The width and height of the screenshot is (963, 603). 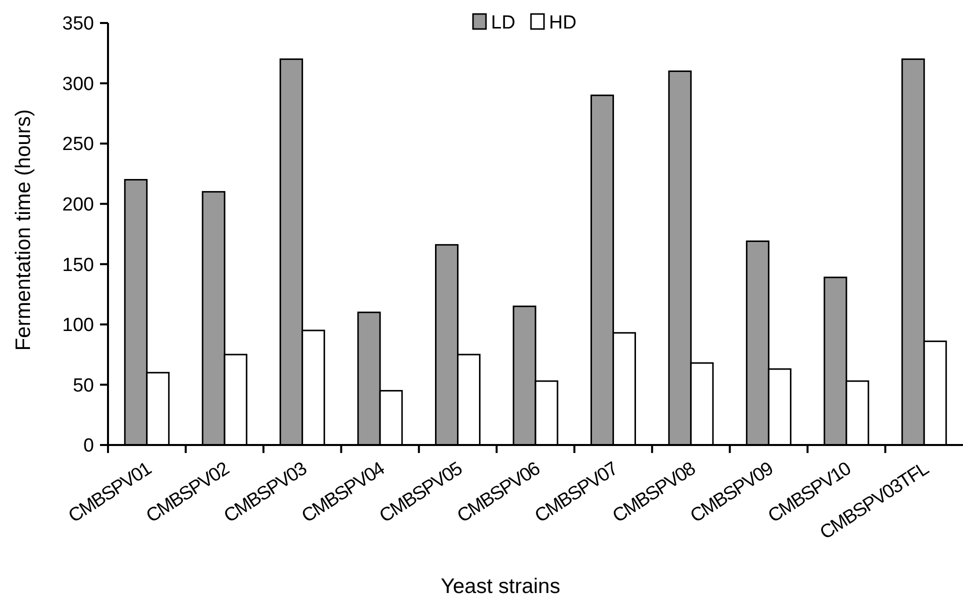 What do you see at coordinates (83, 385) in the screenshot?
I see `y-tick-label: 50` at bounding box center [83, 385].